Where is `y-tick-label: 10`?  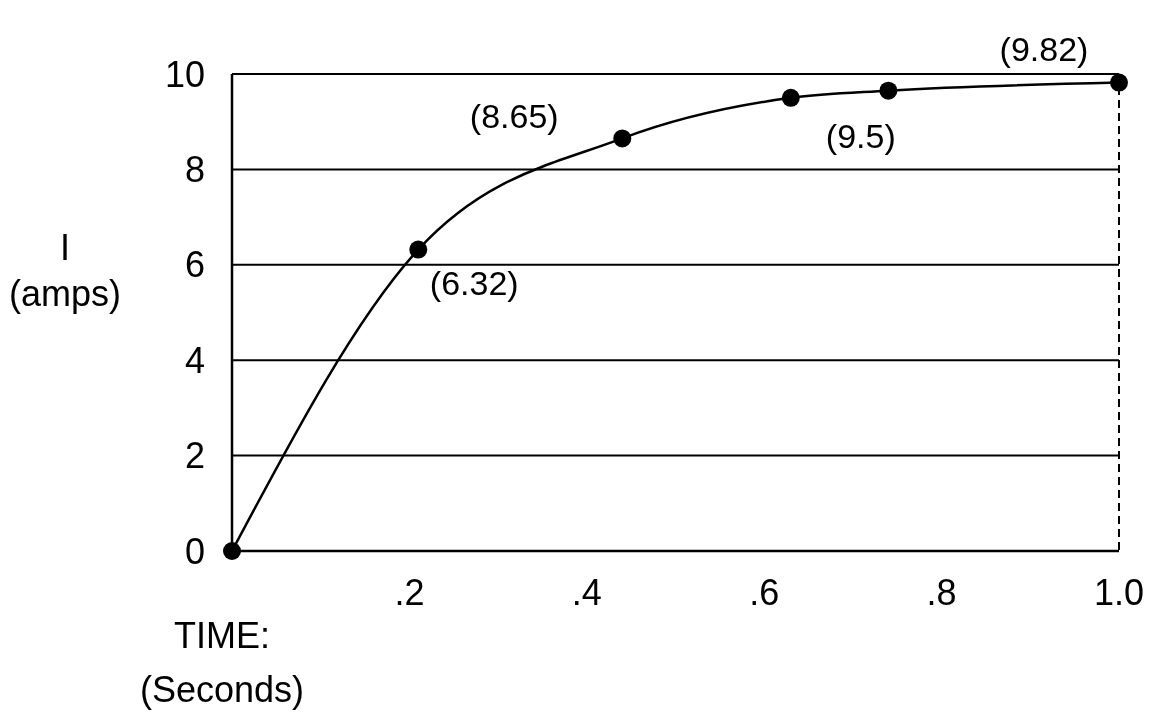
y-tick-label: 10 is located at coordinates (184, 74).